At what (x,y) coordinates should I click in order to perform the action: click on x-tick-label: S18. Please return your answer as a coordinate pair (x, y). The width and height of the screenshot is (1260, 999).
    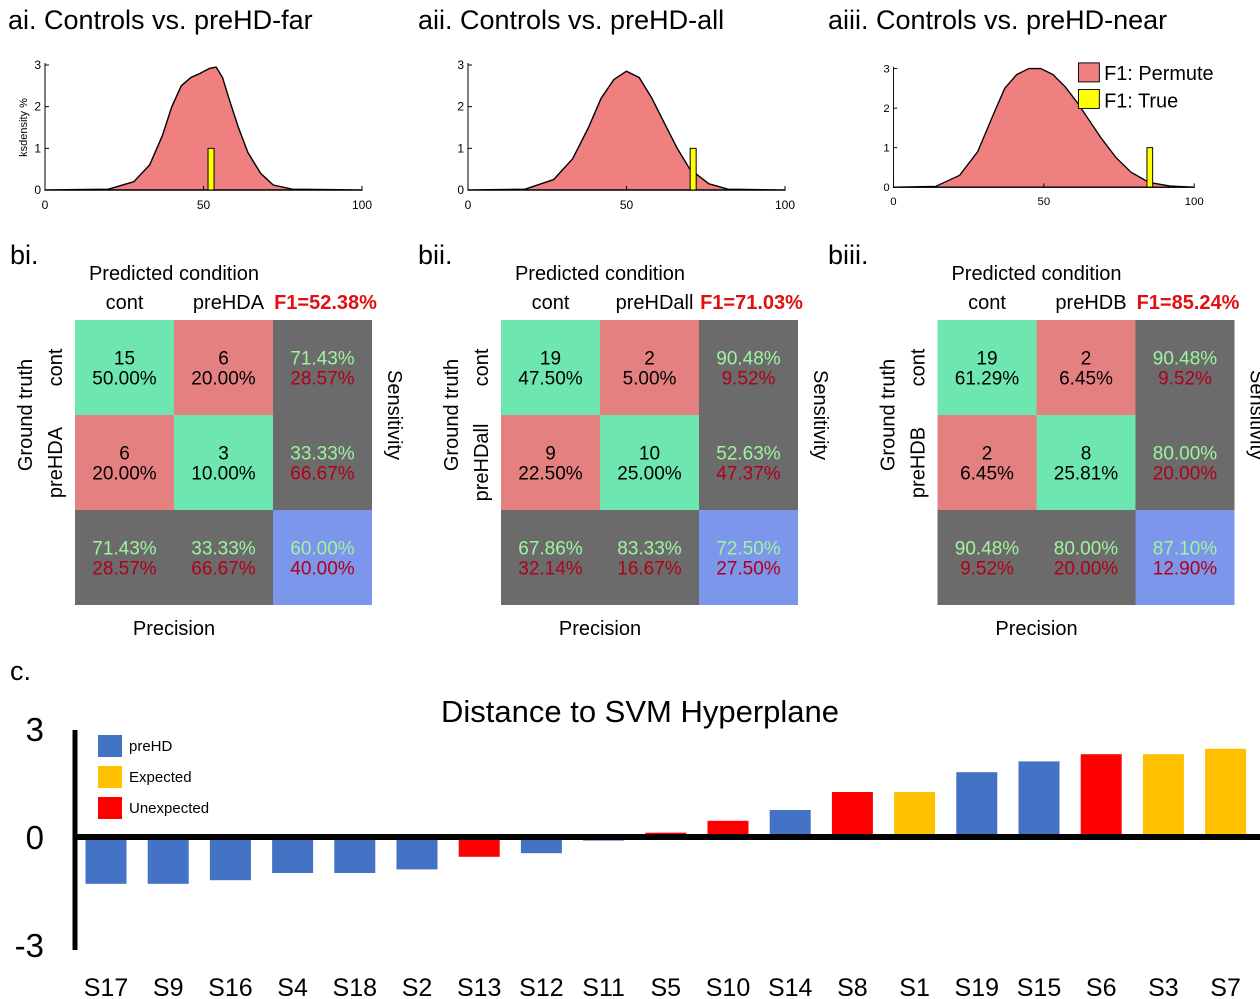
    Looking at the image, I should click on (355, 986).